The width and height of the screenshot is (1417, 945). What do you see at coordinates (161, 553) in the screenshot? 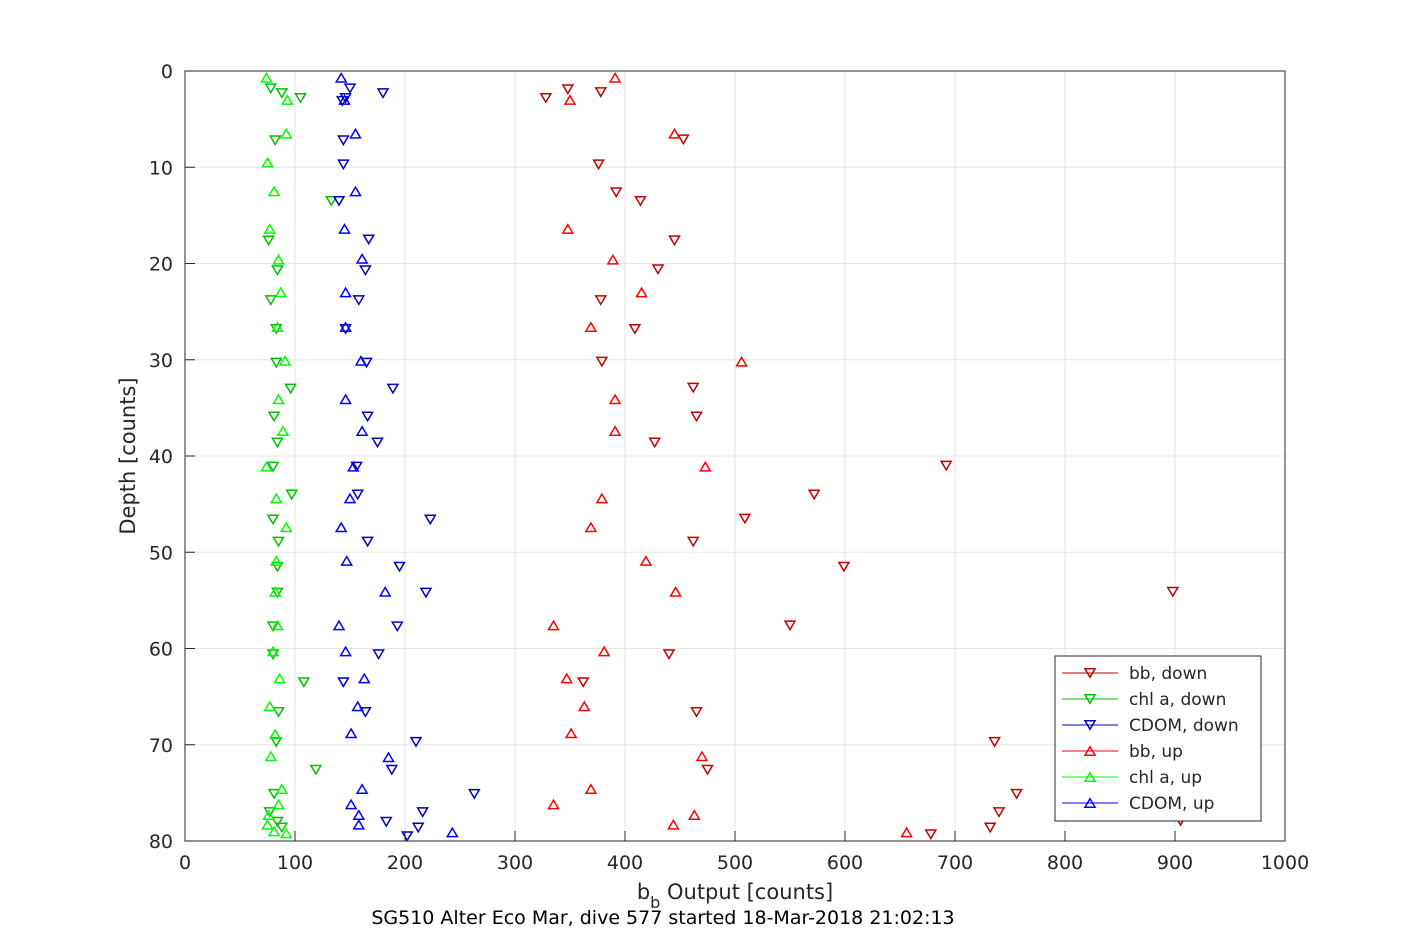
I see `y-tick-label: 50` at bounding box center [161, 553].